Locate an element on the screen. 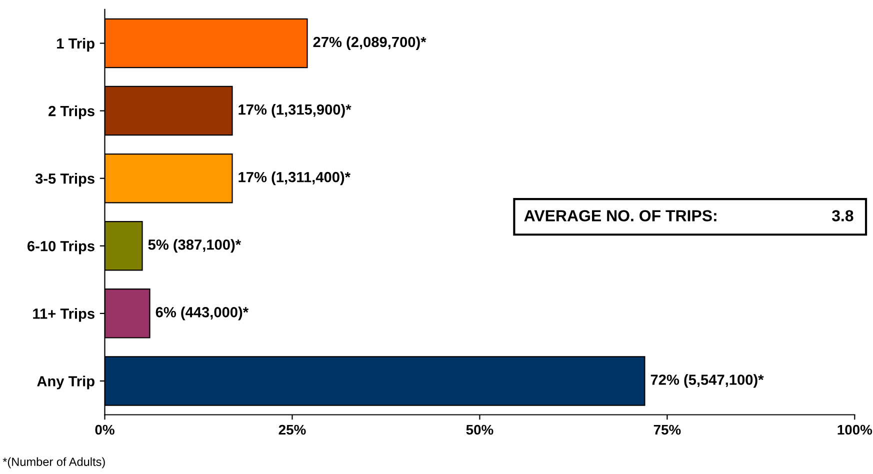 The image size is (873, 474). x-tick-label: 0% is located at coordinates (104, 429).